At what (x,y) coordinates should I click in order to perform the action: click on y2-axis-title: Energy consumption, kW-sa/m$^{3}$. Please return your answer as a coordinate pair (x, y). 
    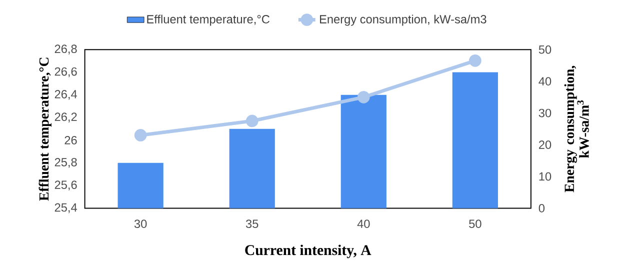
    Looking at the image, I should click on (576, 129).